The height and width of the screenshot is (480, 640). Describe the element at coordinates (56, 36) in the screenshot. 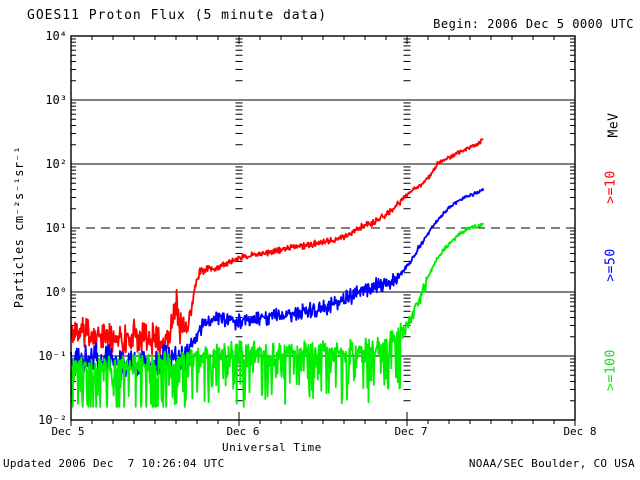

I see `y-tick-label: 10⁴` at that location.